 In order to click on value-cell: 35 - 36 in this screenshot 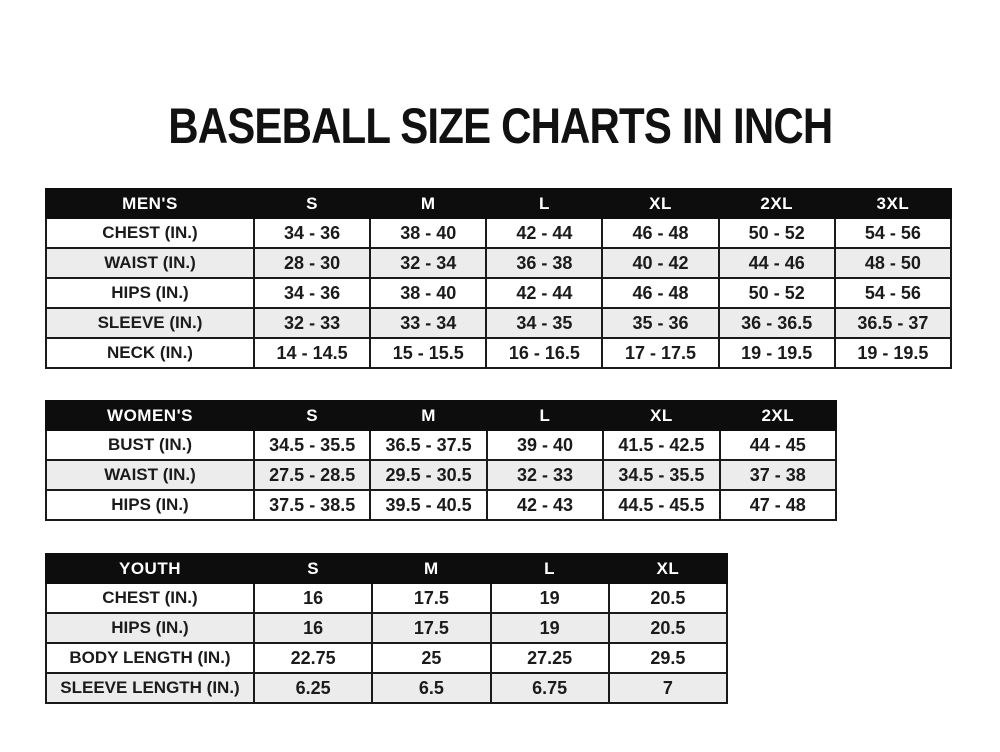, I will do `click(660, 323)`.